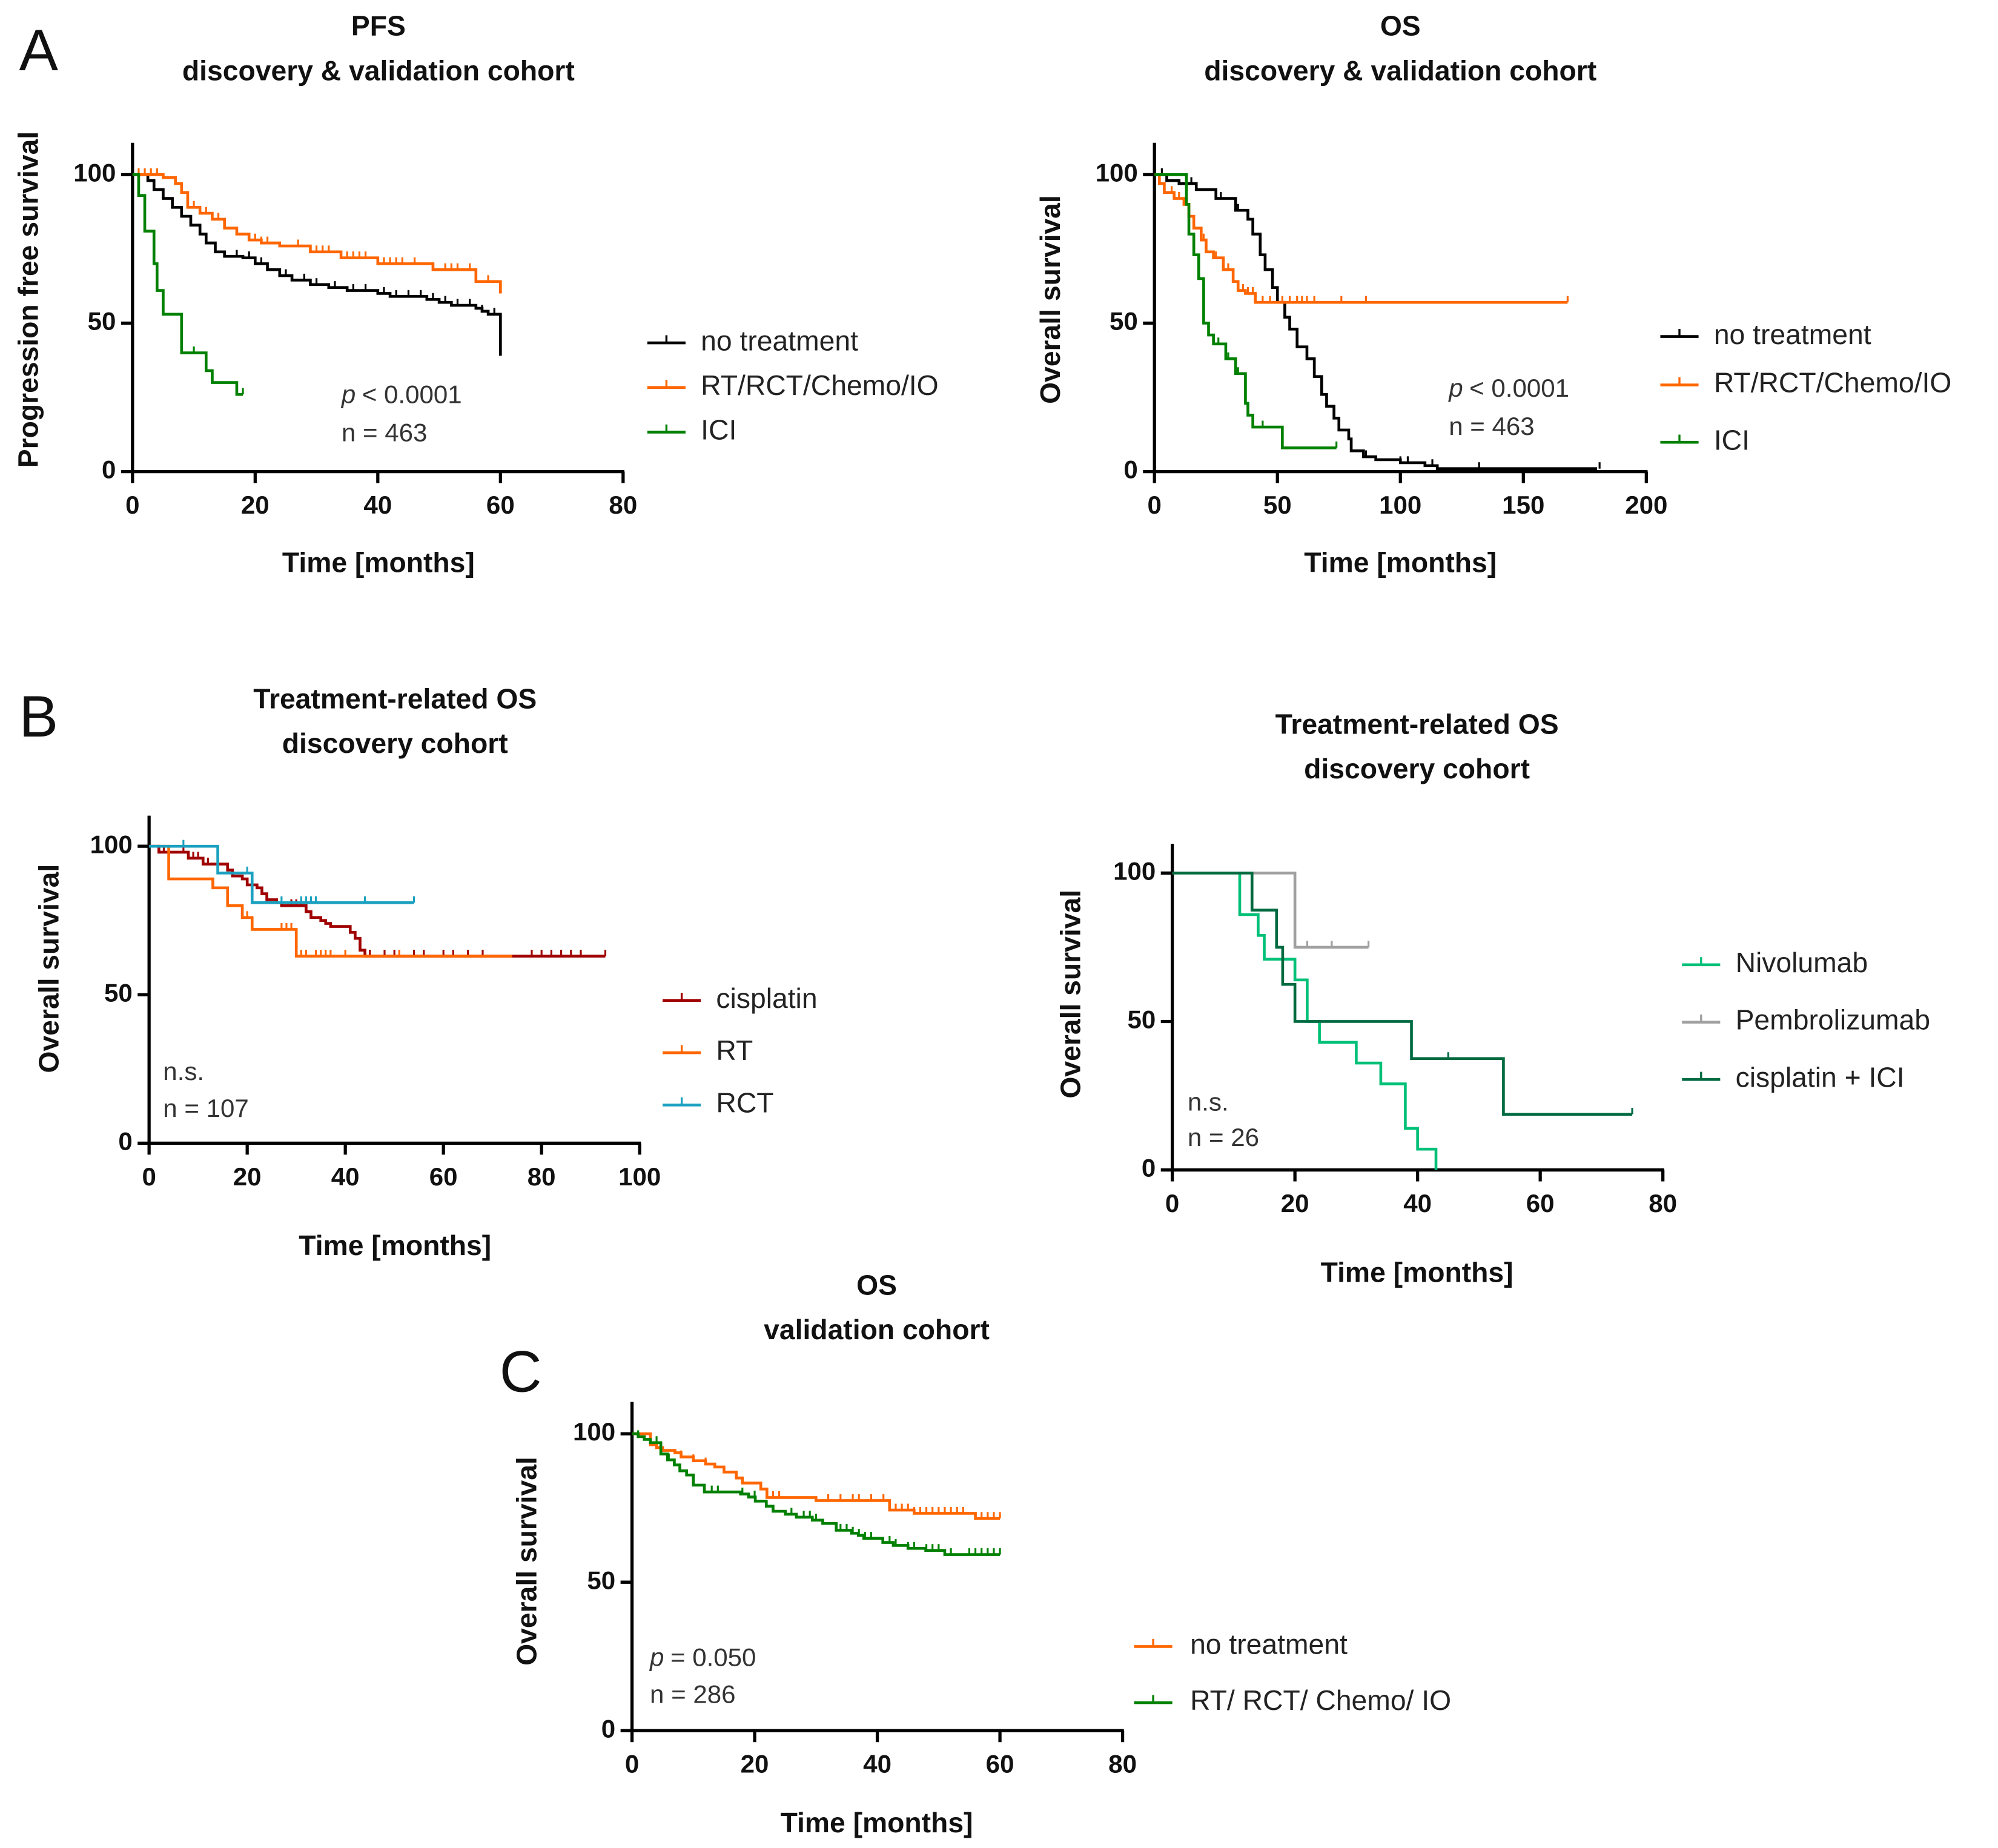 The height and width of the screenshot is (1848, 1998). I want to click on sample-size: n = 107, so click(206, 1108).